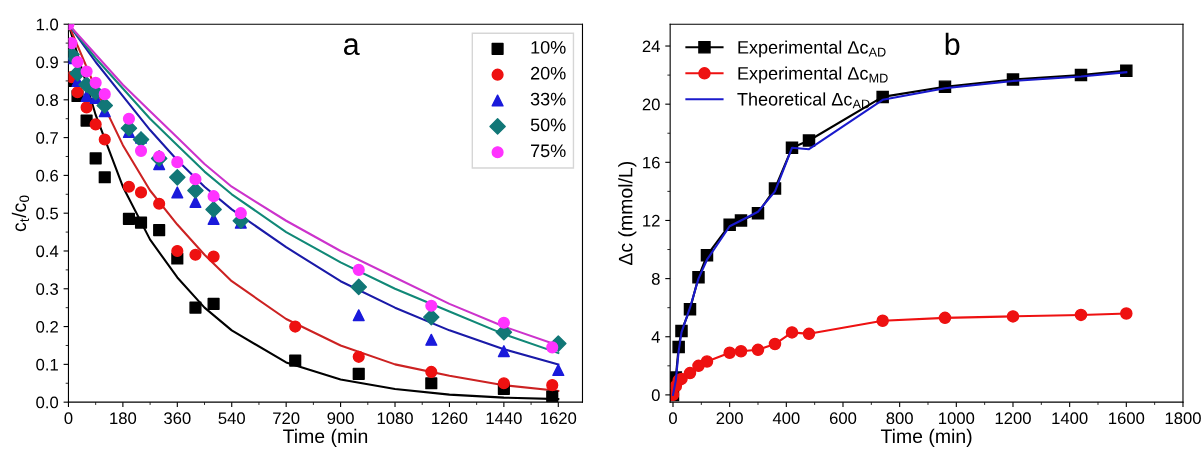  I want to click on x-tick-label: 1600, so click(1127, 418).